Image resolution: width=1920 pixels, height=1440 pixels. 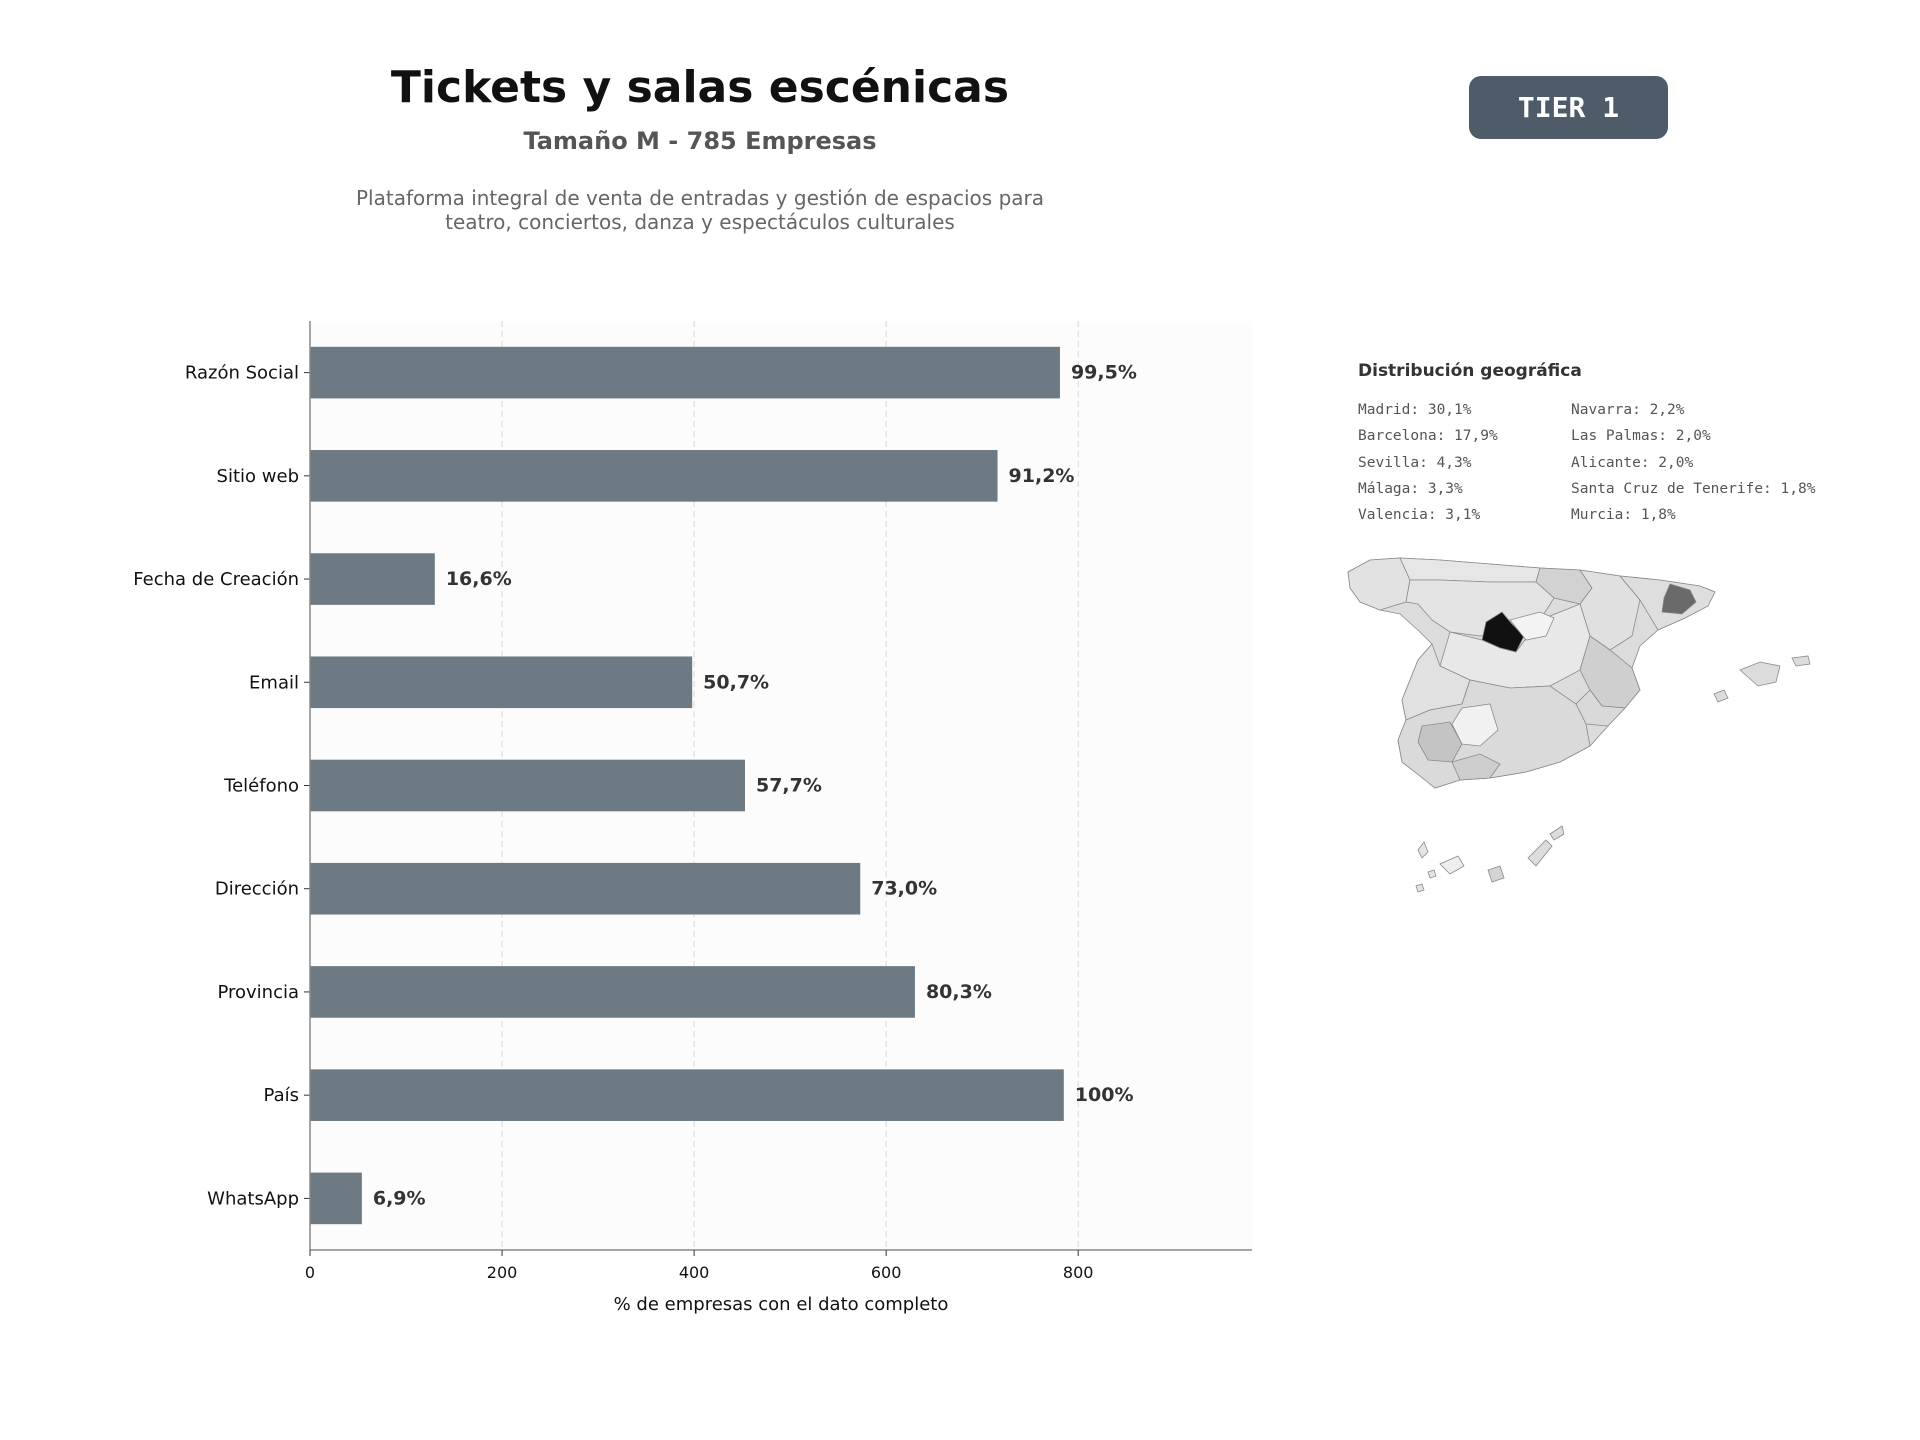 I want to click on map-region-el-hierro, so click(x=1420, y=888).